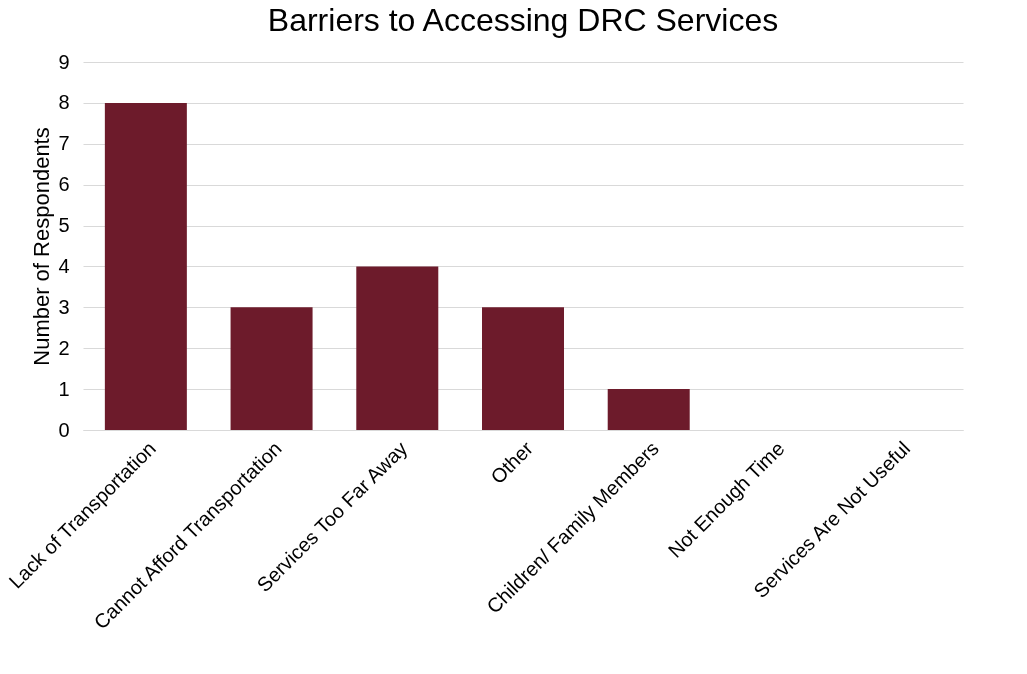 The height and width of the screenshot is (674, 1027). I want to click on chart-title: Barriers to Accessing DRC Services, so click(523, 20).